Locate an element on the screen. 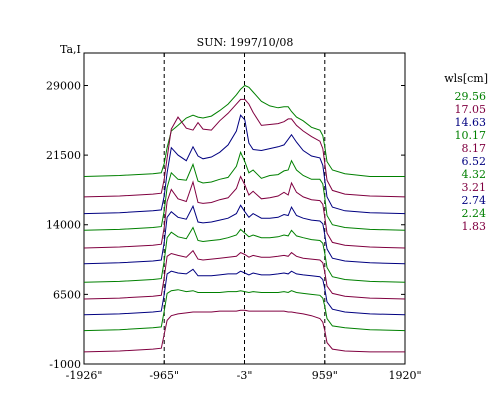 The width and height of the screenshot is (500, 400). series-line-2.74 is located at coordinates (244, 292).